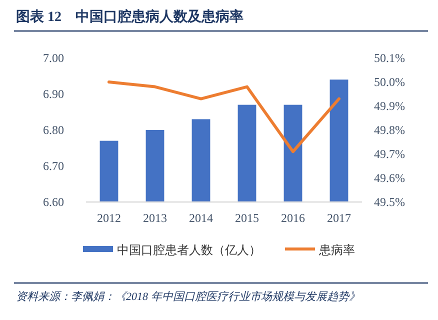  Describe the element at coordinates (339, 218) in the screenshot. I see `x-tick-label: 2017` at that location.